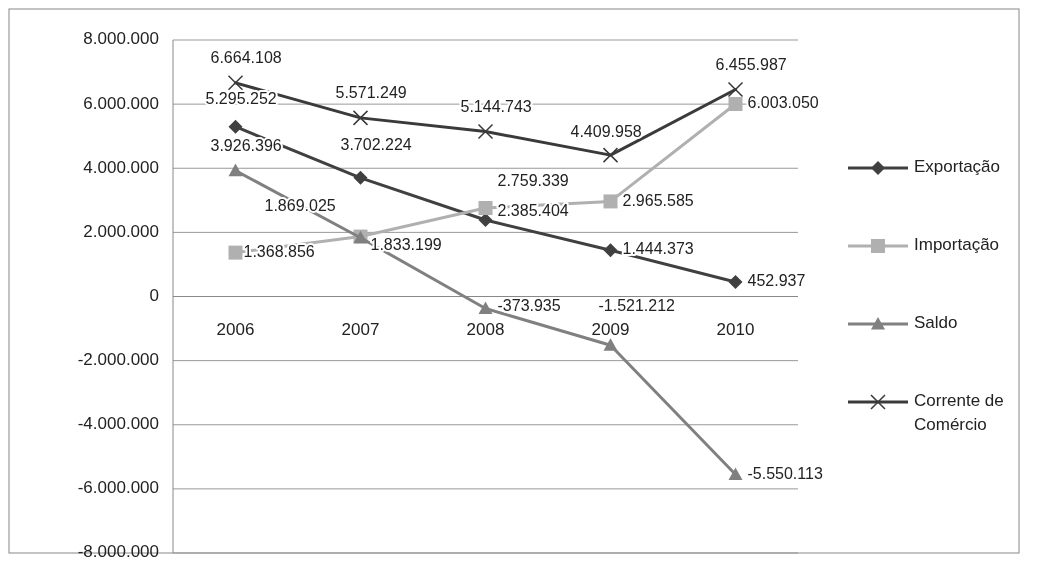 The image size is (1038, 574). Describe the element at coordinates (735, 329) in the screenshot. I see `x-tick-label: 2010` at that location.